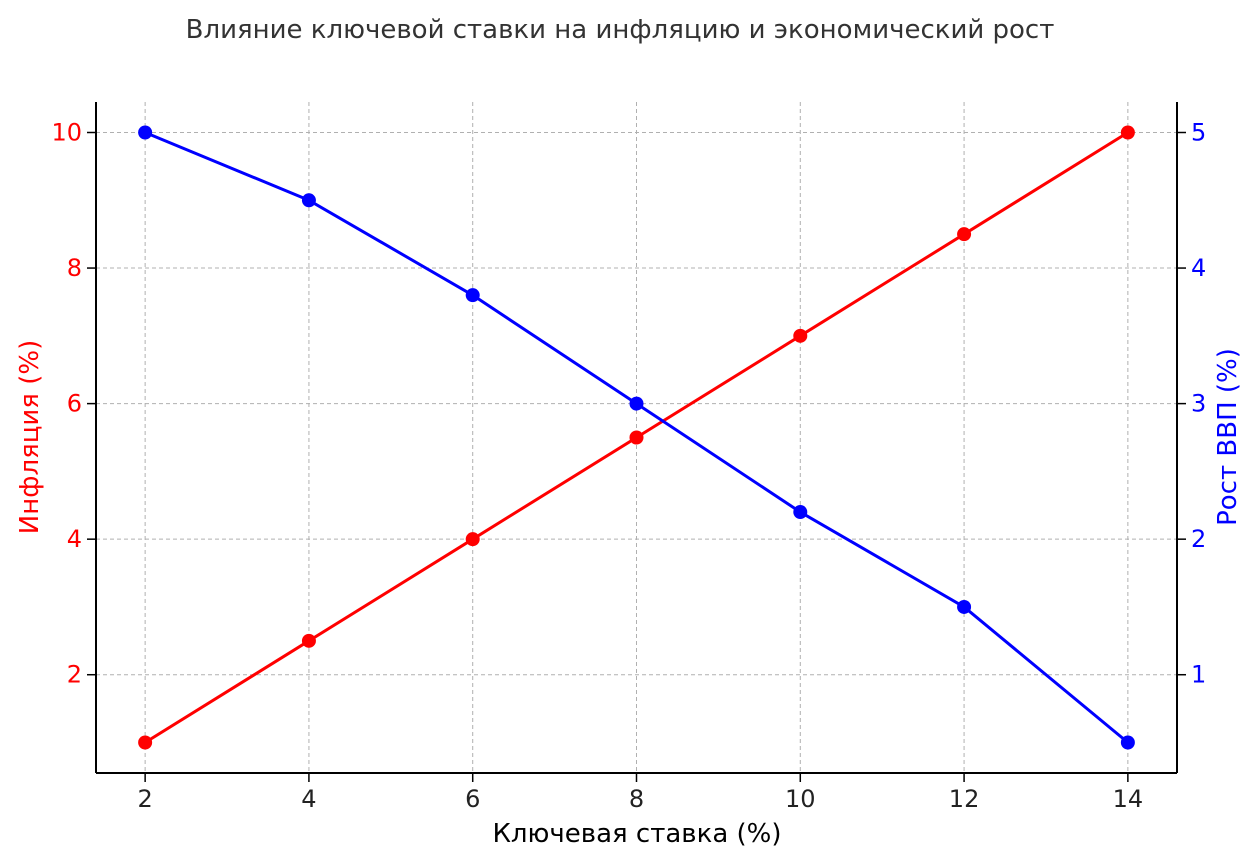 The width and height of the screenshot is (1253, 853). I want to click on x-tick-label: 10, so click(800, 799).